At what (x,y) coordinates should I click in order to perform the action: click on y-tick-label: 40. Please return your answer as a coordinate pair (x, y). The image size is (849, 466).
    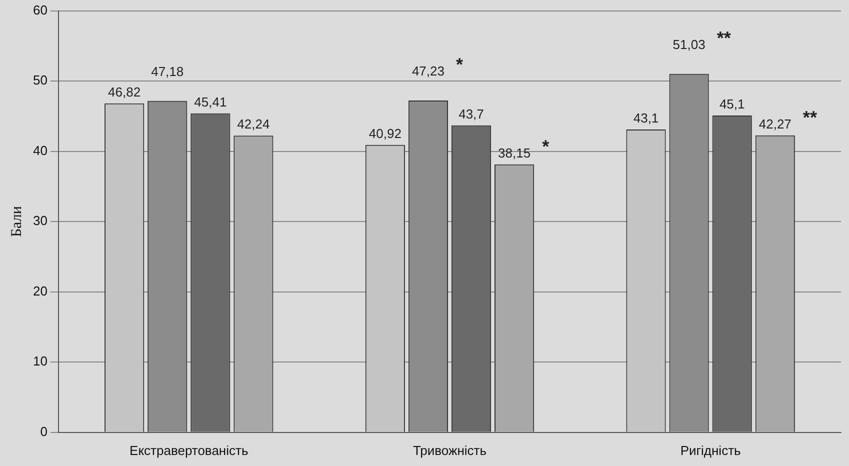
    Looking at the image, I should click on (40, 150).